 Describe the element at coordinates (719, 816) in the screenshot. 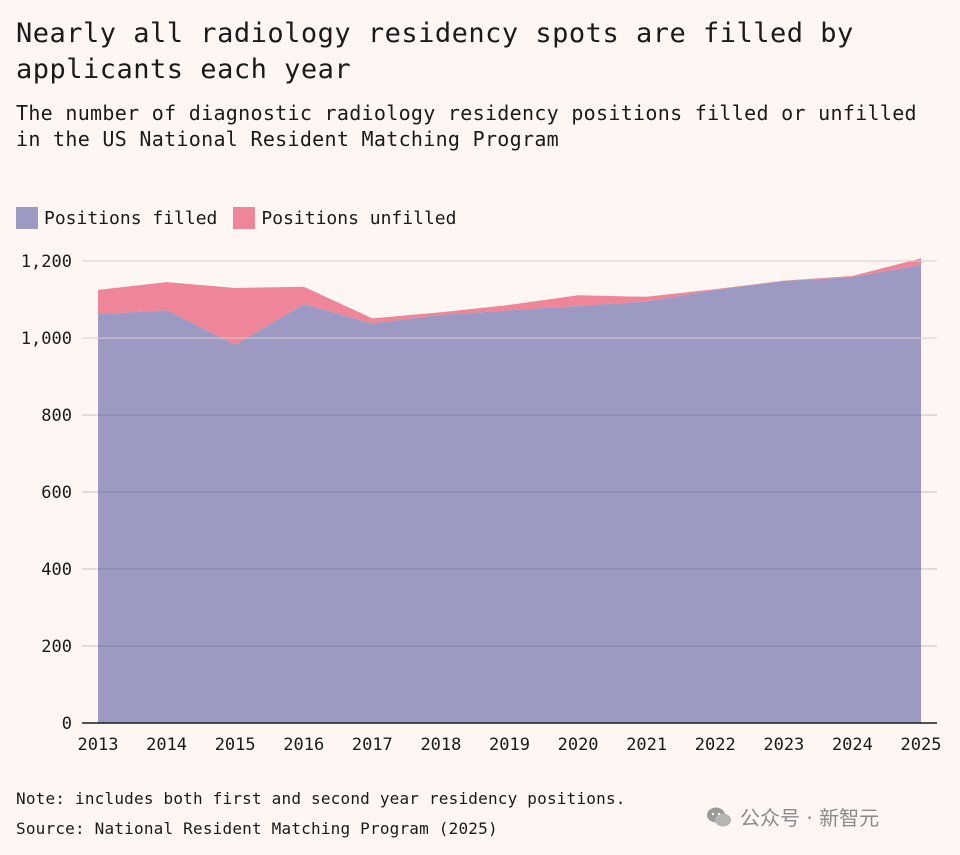

I see `wechat-icon` at that location.